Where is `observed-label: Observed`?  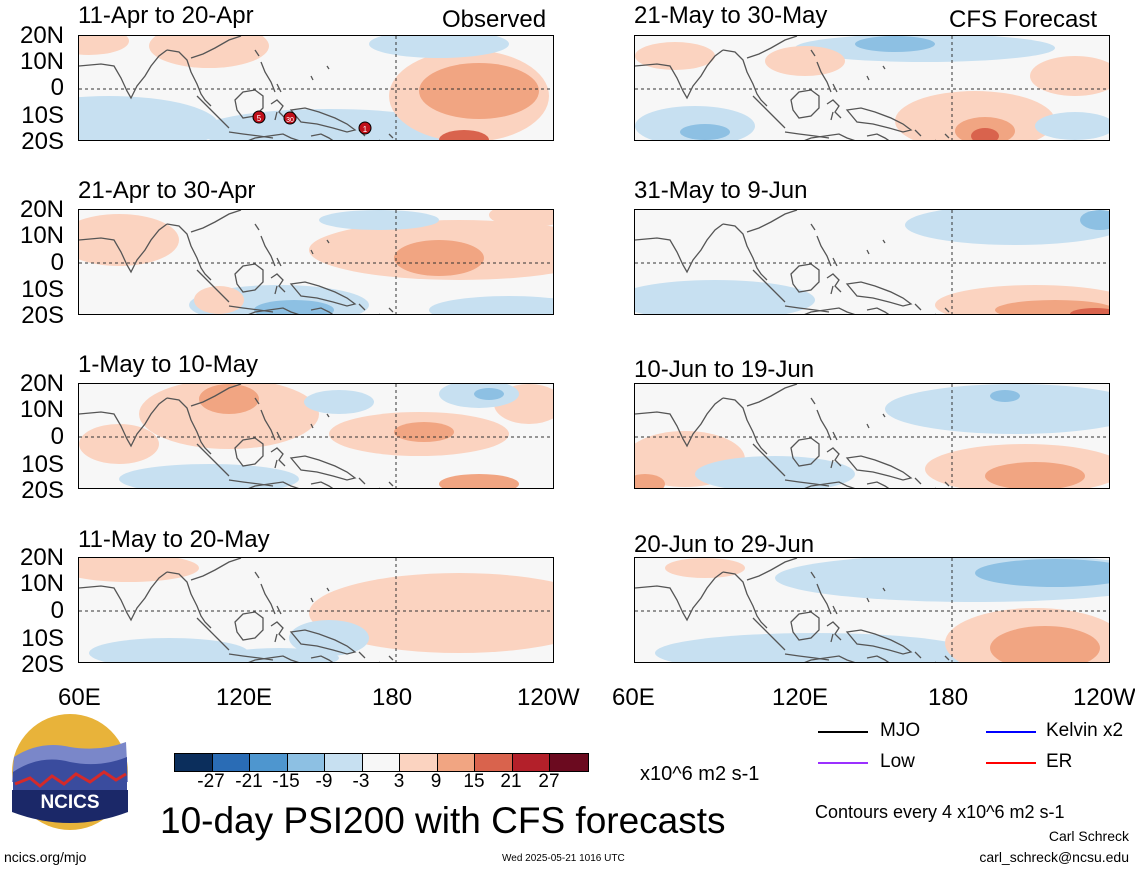 observed-label: Observed is located at coordinates (494, 19).